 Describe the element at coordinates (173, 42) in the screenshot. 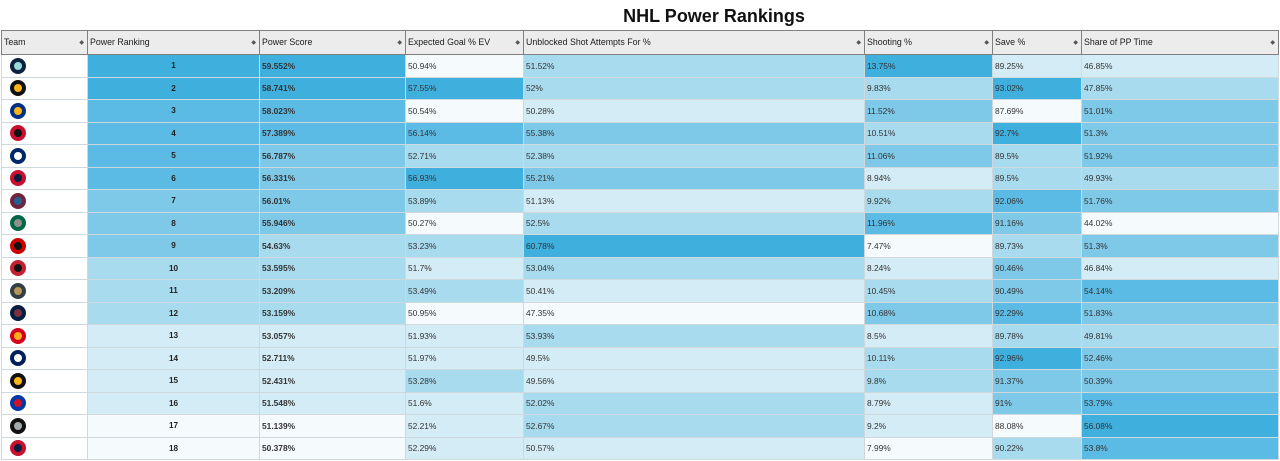

I see `column-header-power-ranking: Power Ranking ◆` at that location.